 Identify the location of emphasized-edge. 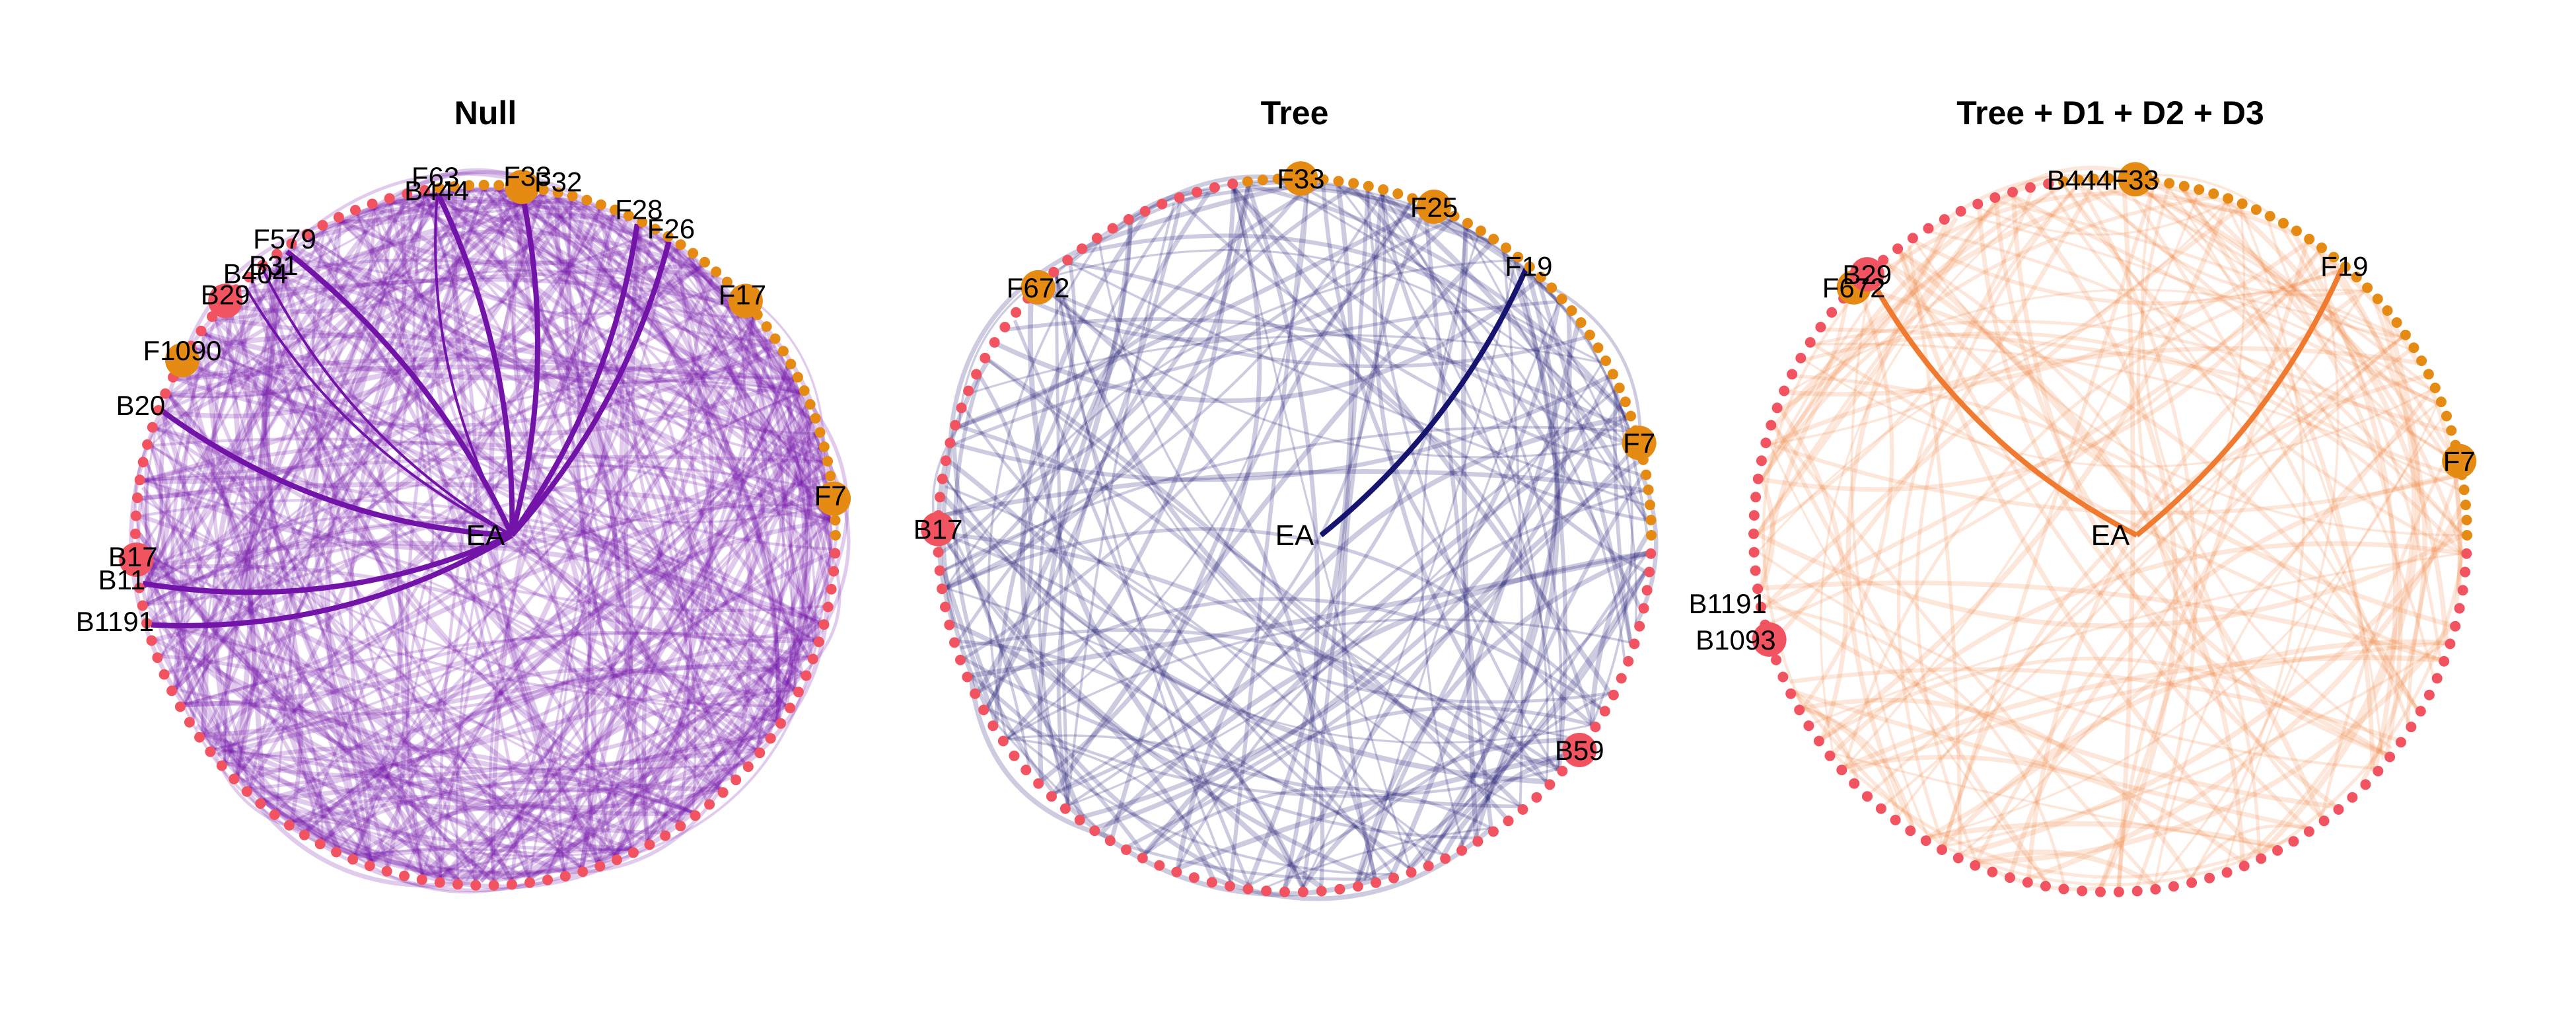
(387, 403).